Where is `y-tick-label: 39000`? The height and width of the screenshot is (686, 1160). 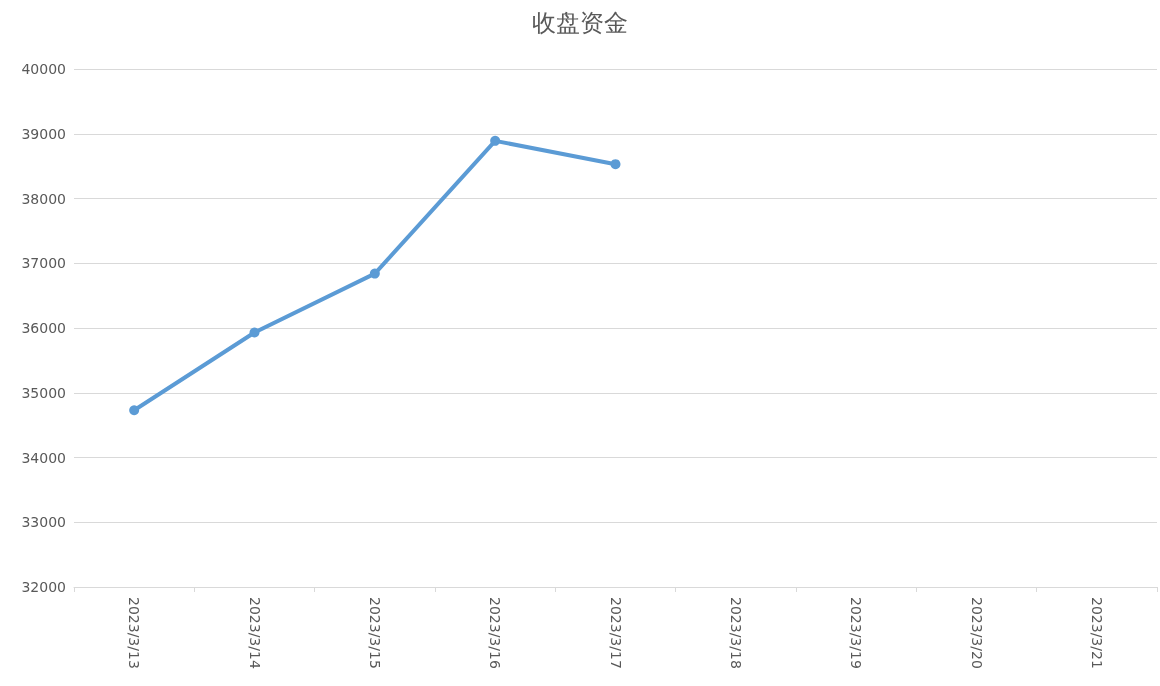 y-tick-label: 39000 is located at coordinates (43, 133).